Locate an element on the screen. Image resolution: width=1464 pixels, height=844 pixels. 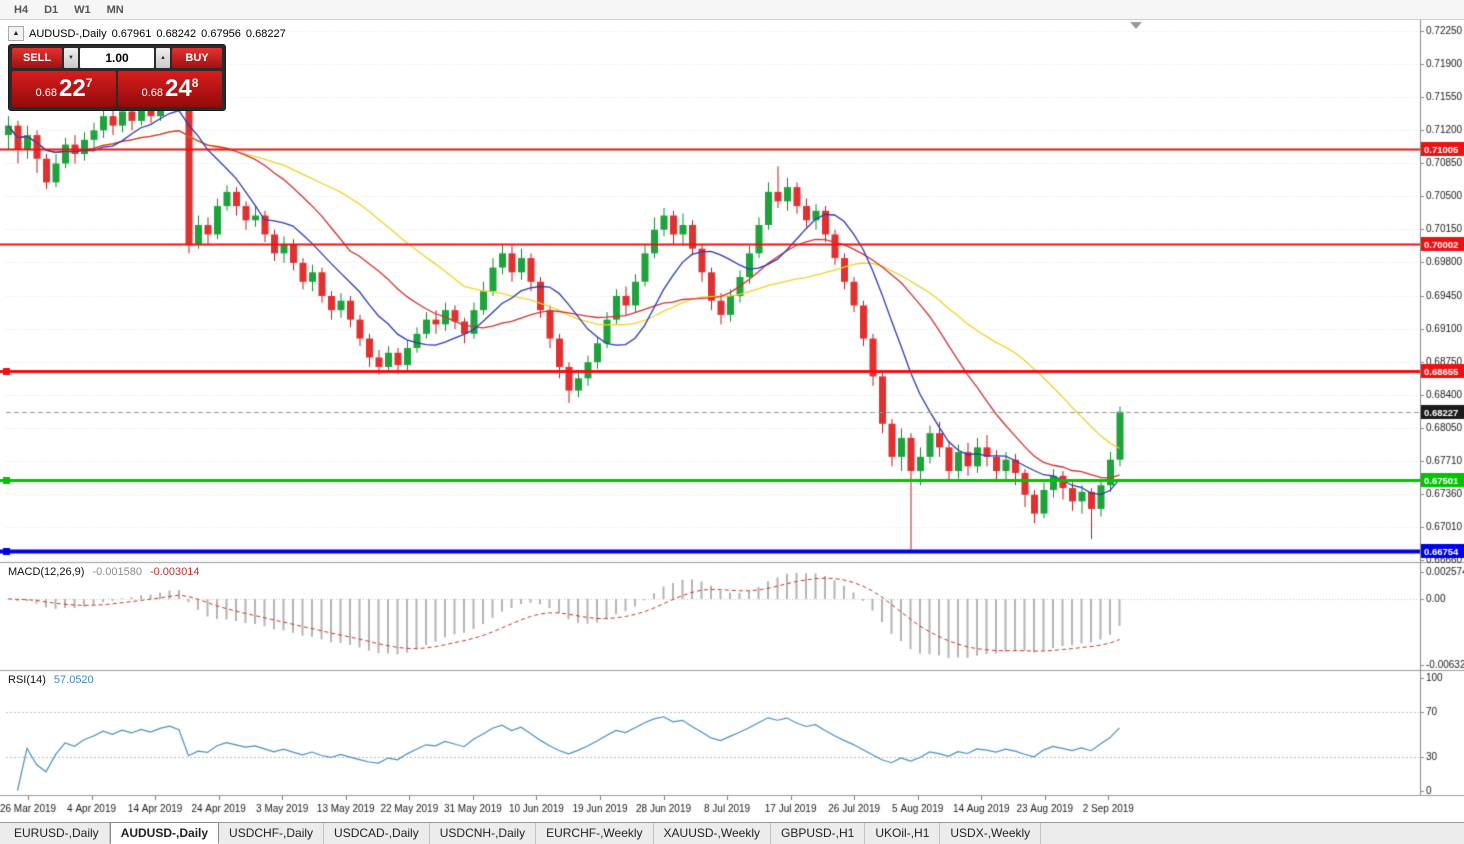
tab-eurchf-weekly: EURCHF-,Weekly is located at coordinates (595, 833).